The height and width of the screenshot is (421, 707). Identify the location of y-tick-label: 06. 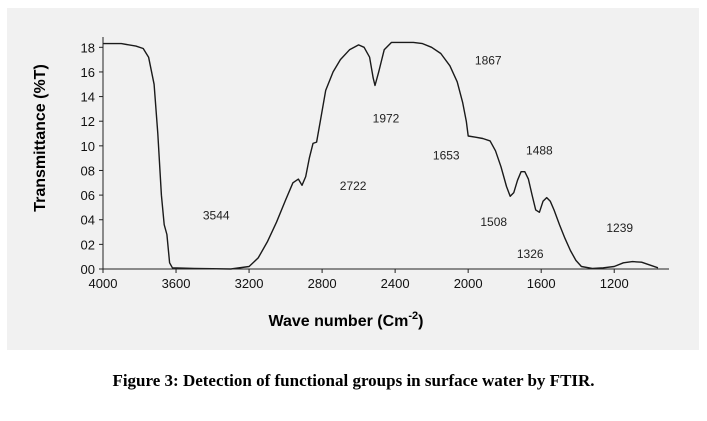
(88, 195).